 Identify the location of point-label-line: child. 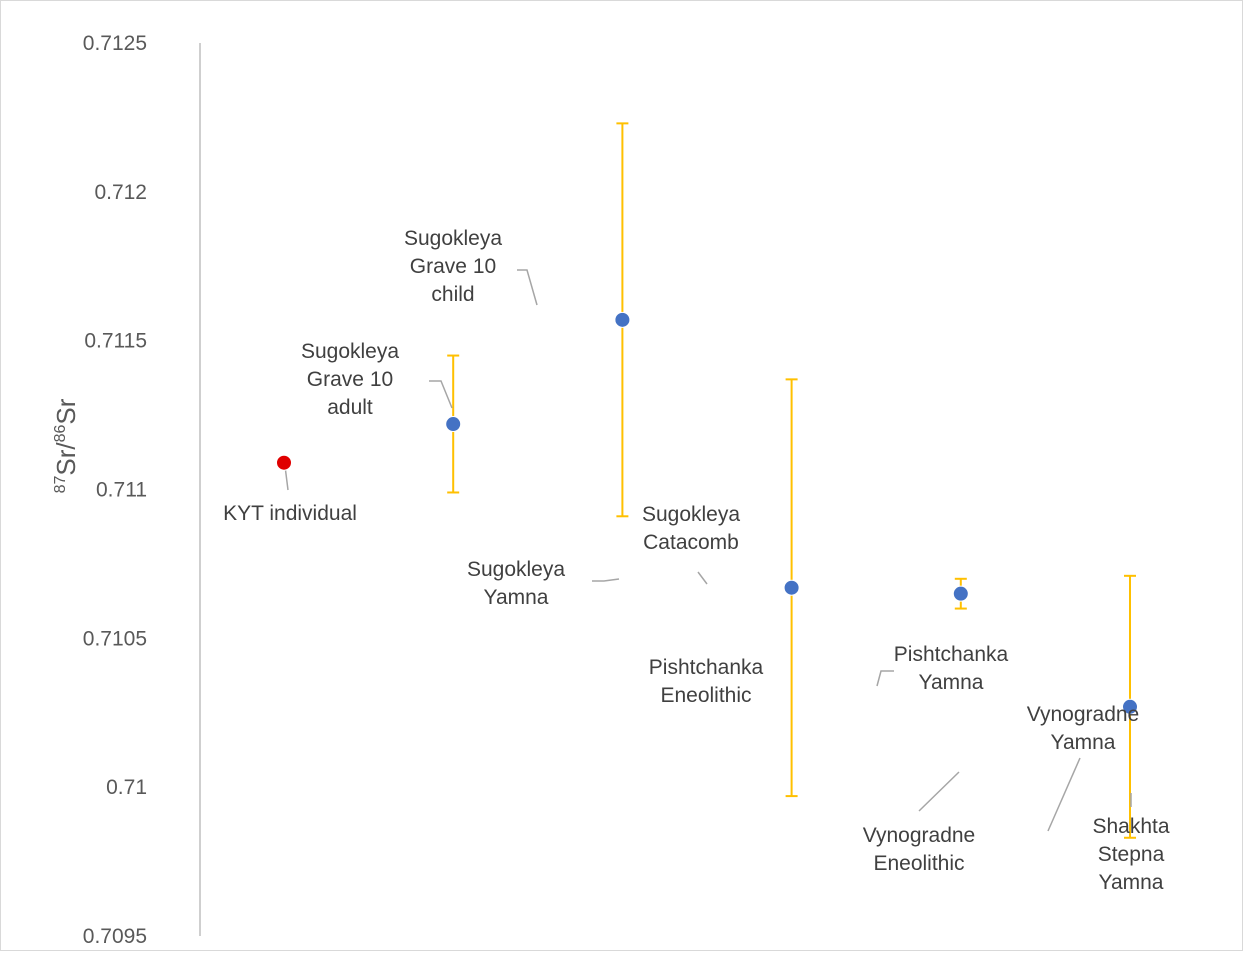
(452, 294).